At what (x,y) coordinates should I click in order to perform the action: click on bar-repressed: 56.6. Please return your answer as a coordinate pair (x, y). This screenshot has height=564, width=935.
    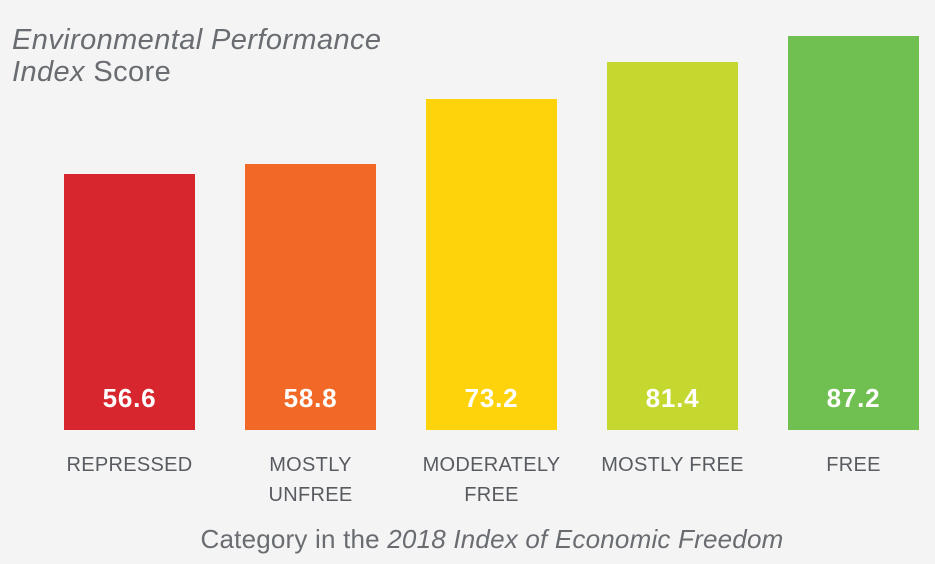
    Looking at the image, I should click on (129, 302).